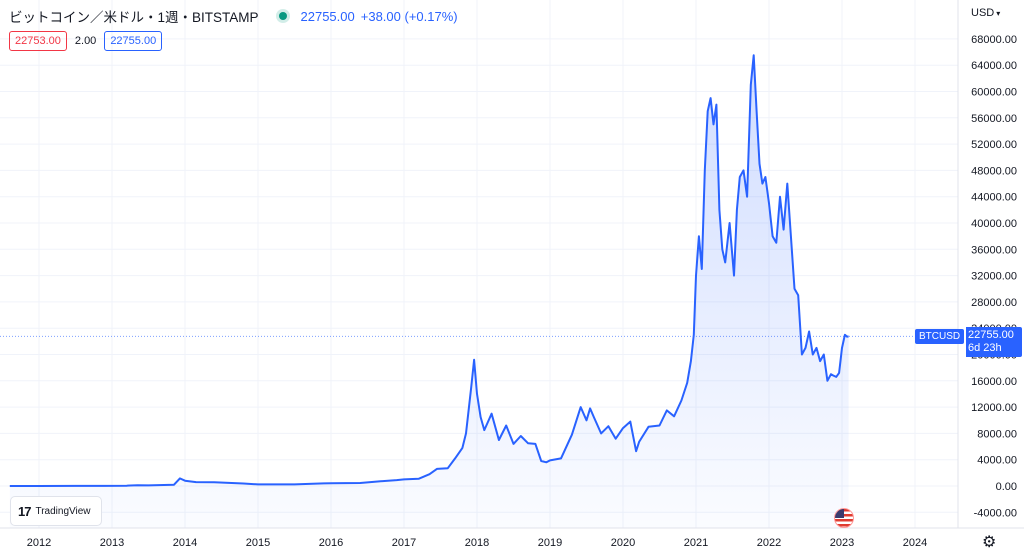 Image resolution: width=1024 pixels, height=556 pixels. I want to click on price-tick-label: 68000.00, so click(994, 40).